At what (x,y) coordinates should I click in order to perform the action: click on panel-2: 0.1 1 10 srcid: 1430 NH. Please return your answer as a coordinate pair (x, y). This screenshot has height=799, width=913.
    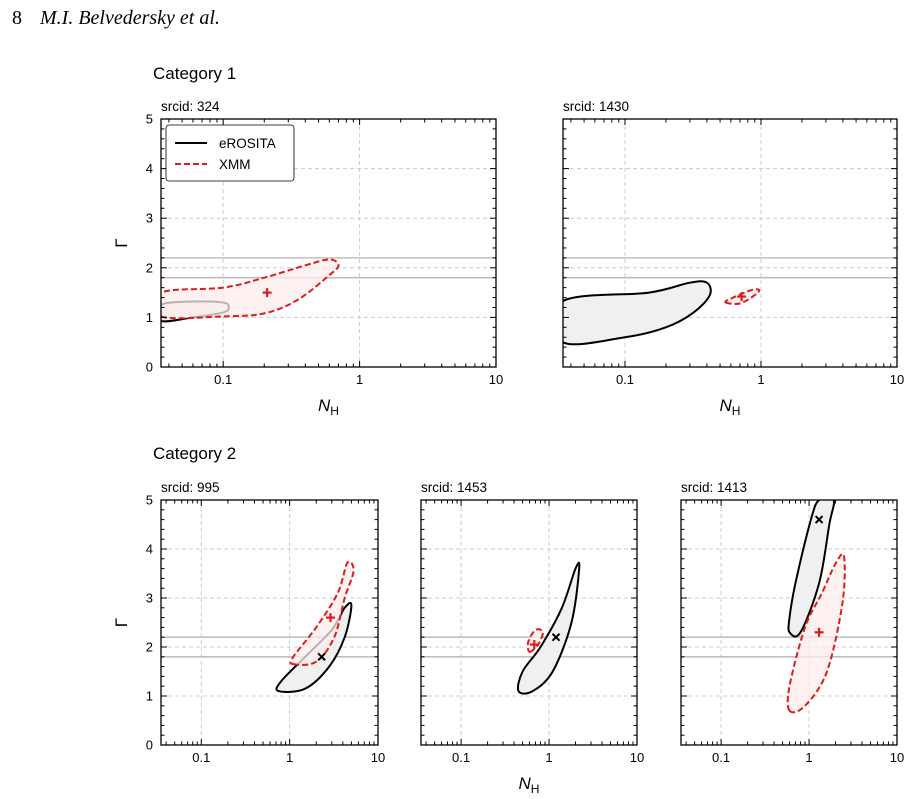
    Looking at the image, I should click on (733, 258).